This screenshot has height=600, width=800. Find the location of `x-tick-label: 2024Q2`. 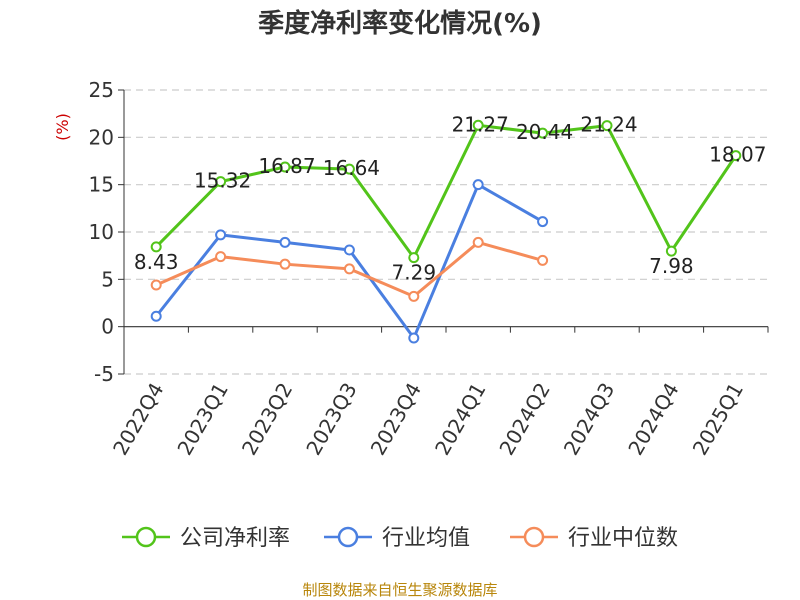

x-tick-label: 2024Q2 is located at coordinates (524, 419).